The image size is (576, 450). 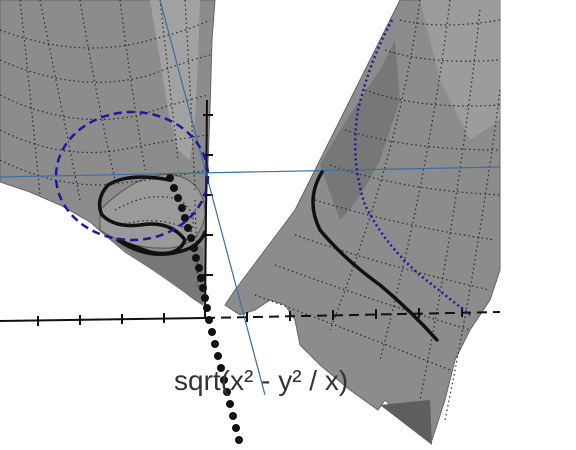 I want to click on left-surface-highlight, so click(x=175, y=80).